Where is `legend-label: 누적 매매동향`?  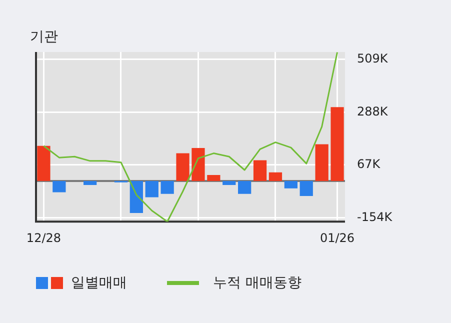
legend-label: 누적 매매동향 is located at coordinates (257, 283).